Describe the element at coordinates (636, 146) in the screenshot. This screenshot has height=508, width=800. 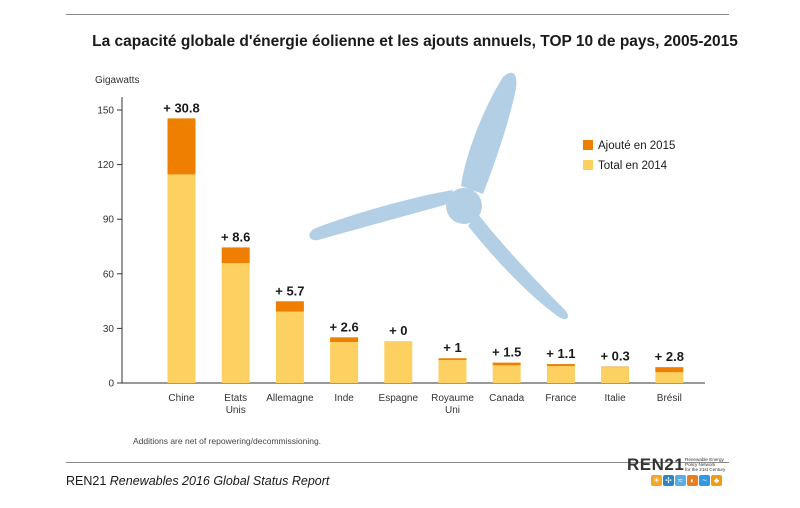
I see `legend-label: Ajouté en 2015` at that location.